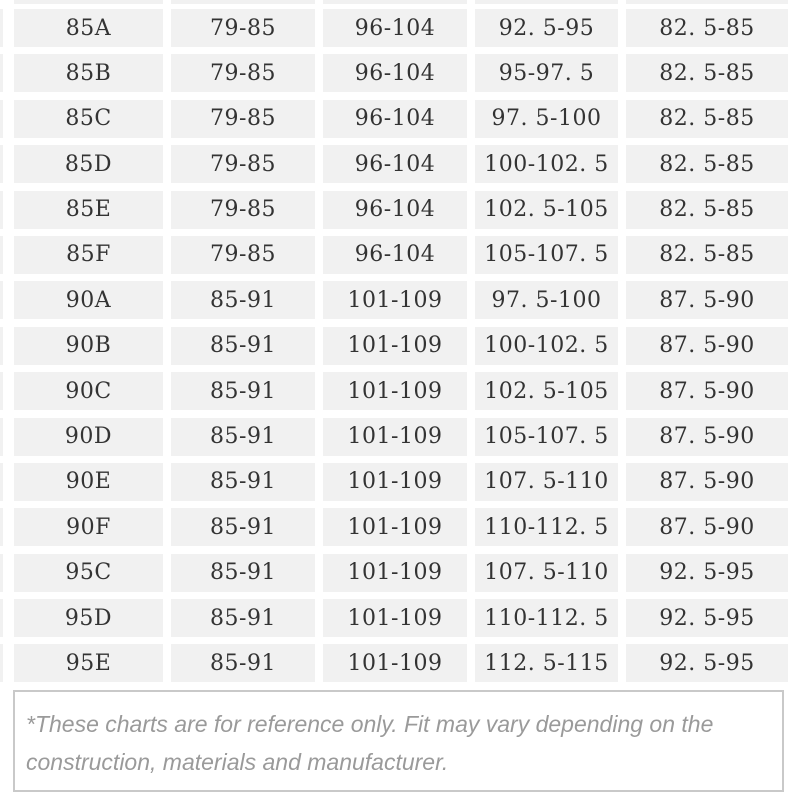  I want to click on table-row: 90A 85-91 101-109 97. 5-100 87. 5-90, so click(400, 300).